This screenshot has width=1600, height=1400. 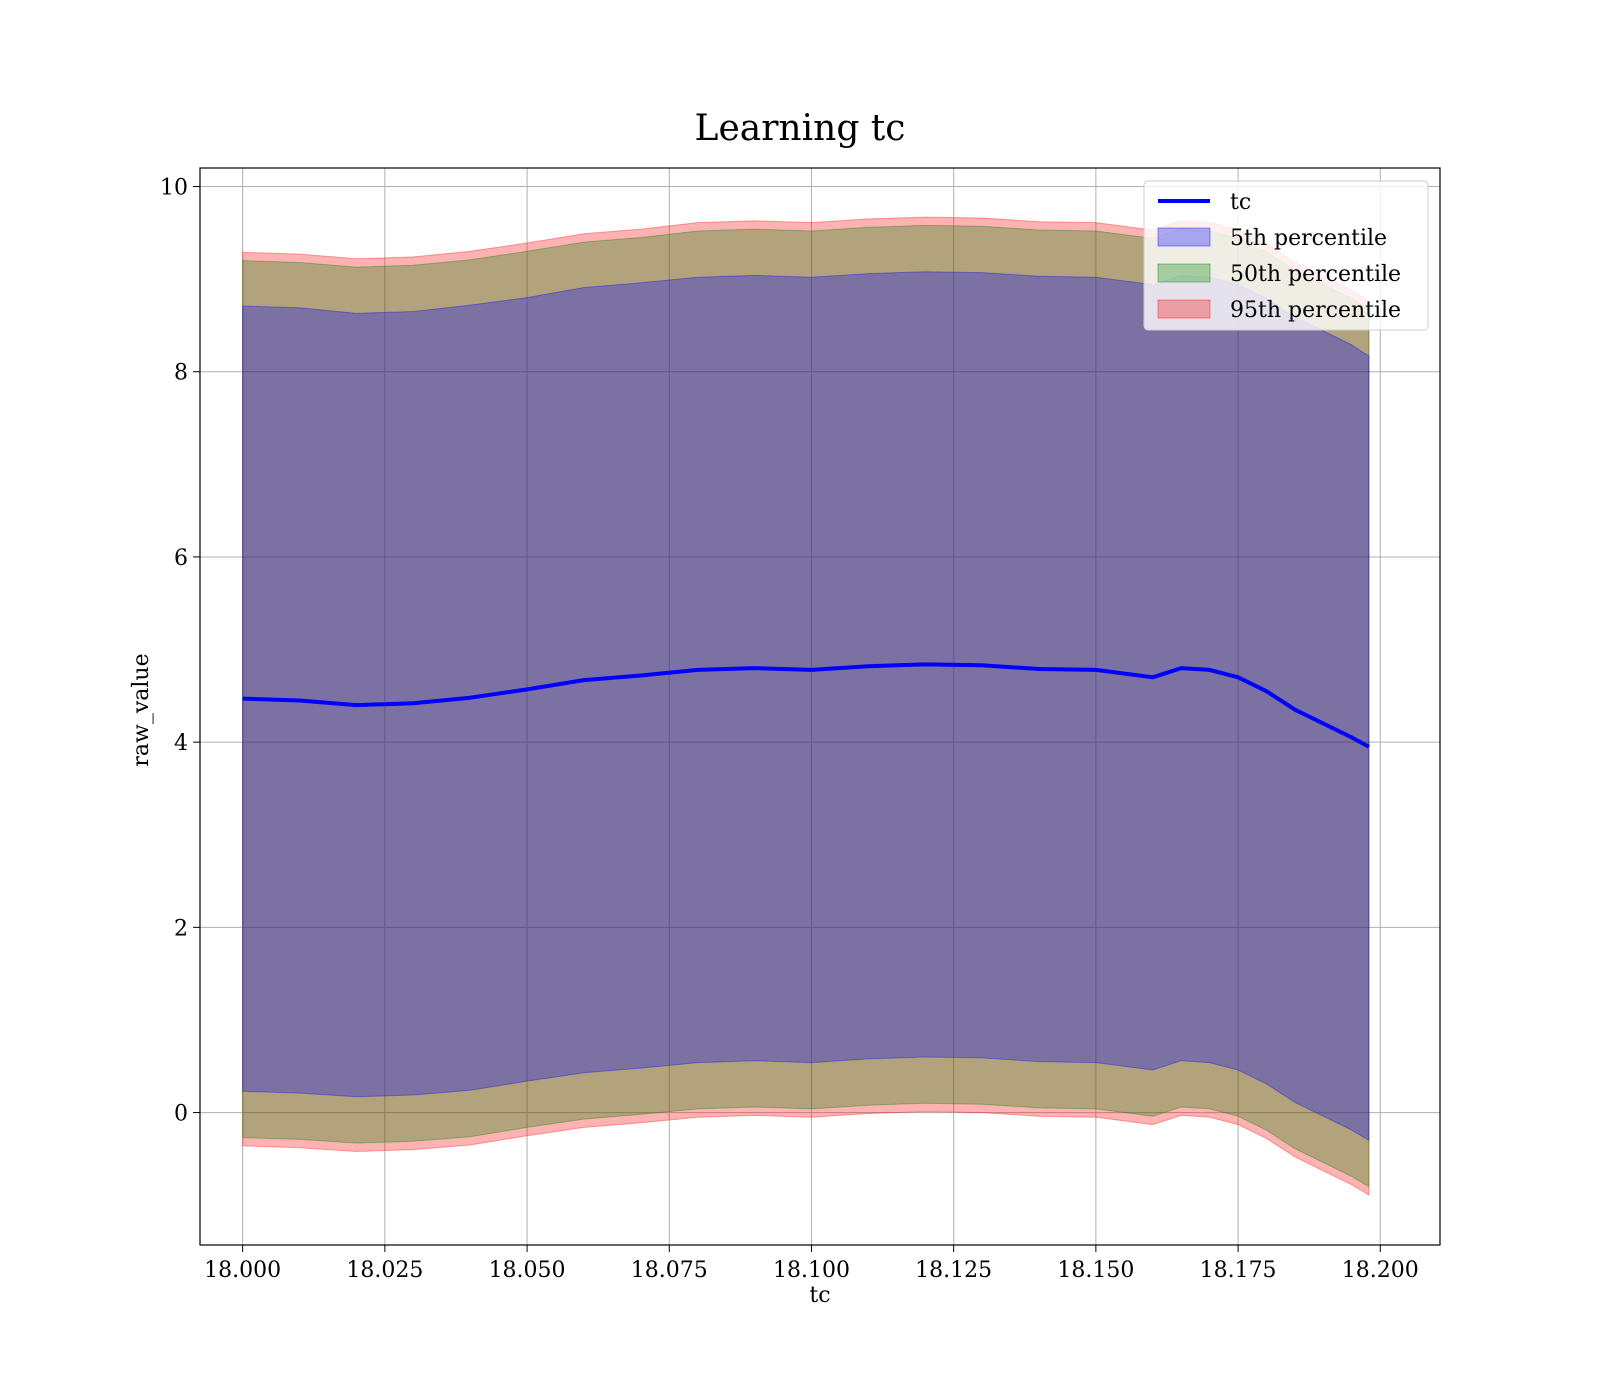 What do you see at coordinates (181, 558) in the screenshot?
I see `y-tick-label-3: 6` at bounding box center [181, 558].